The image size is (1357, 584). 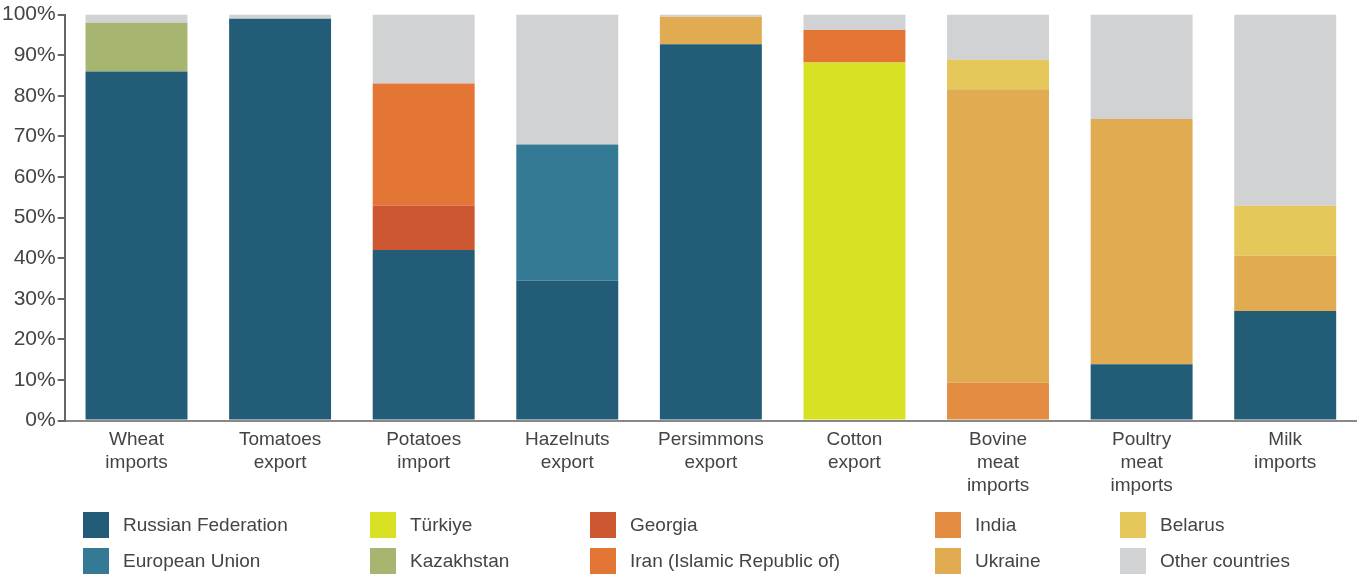 What do you see at coordinates (854, 450) in the screenshot?
I see `x-tick-label: Cotton export` at bounding box center [854, 450].